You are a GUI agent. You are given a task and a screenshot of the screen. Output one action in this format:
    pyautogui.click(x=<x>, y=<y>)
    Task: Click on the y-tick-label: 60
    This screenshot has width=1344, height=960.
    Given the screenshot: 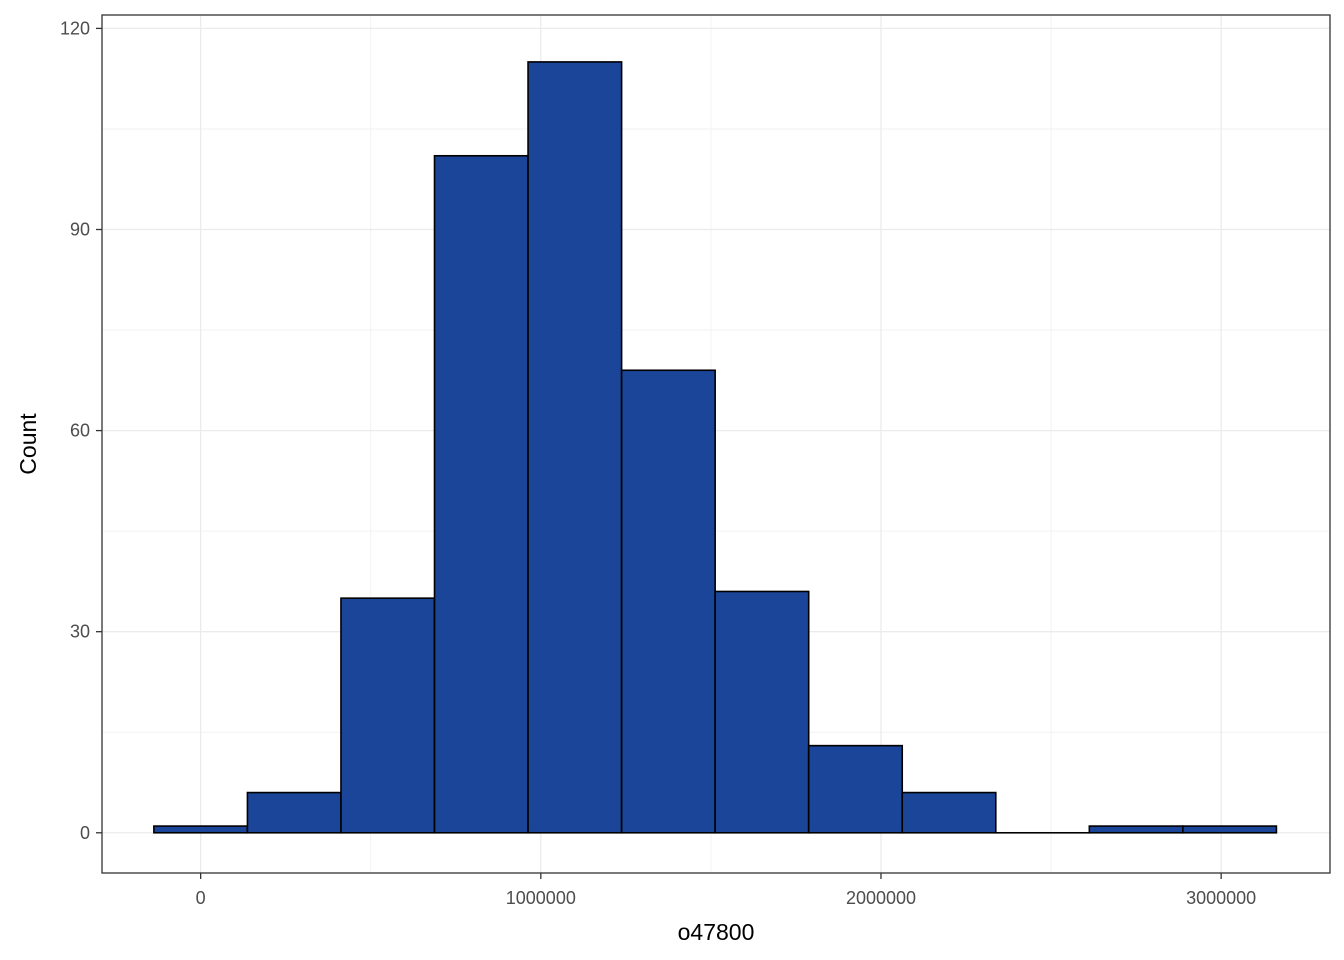 What is the action you would take?
    pyautogui.click(x=80, y=431)
    